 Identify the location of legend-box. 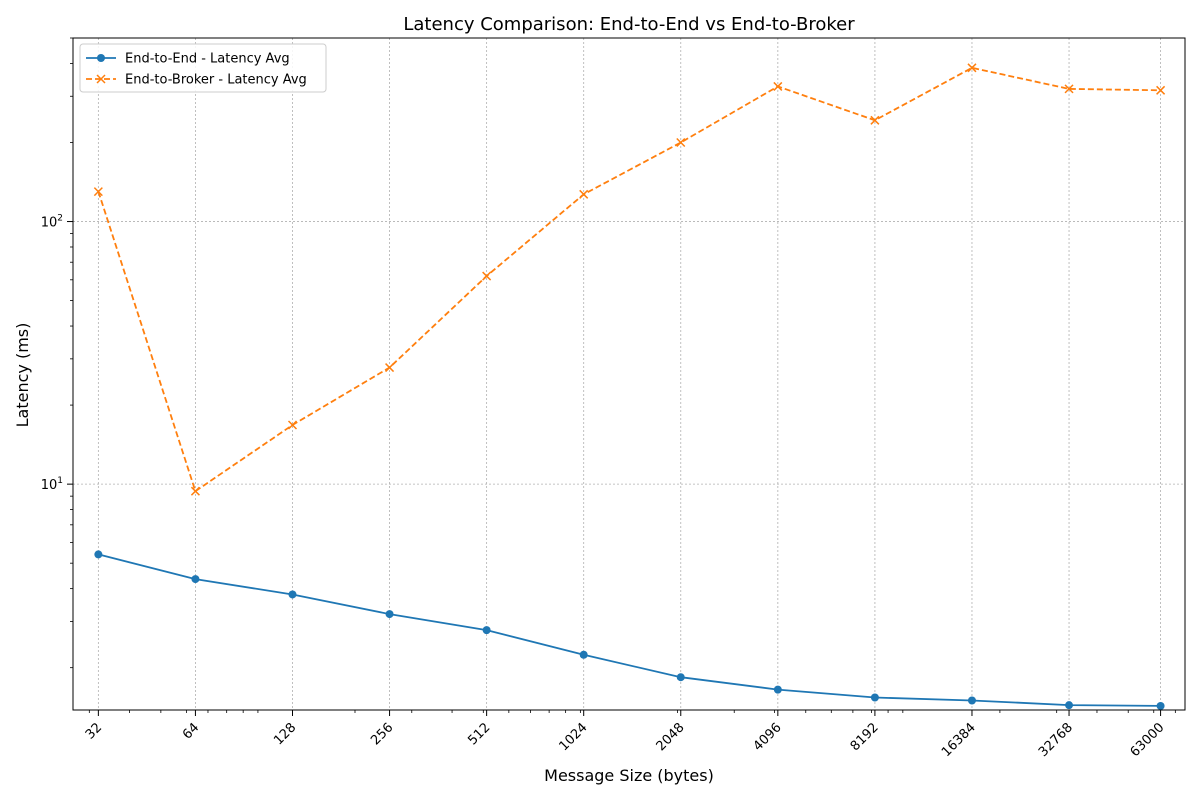
(203, 68).